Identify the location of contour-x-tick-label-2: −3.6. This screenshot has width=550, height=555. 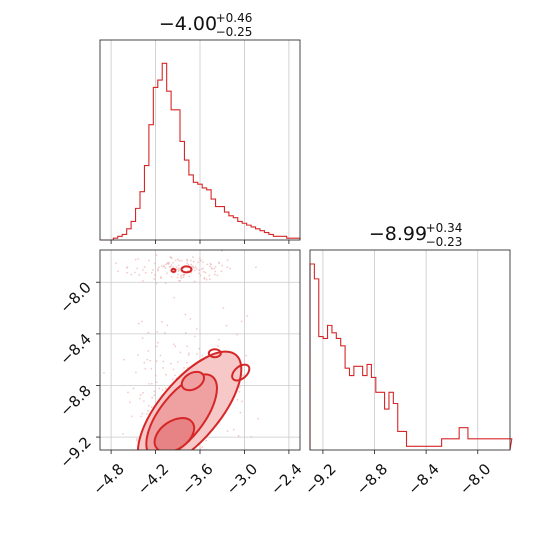
(197, 479).